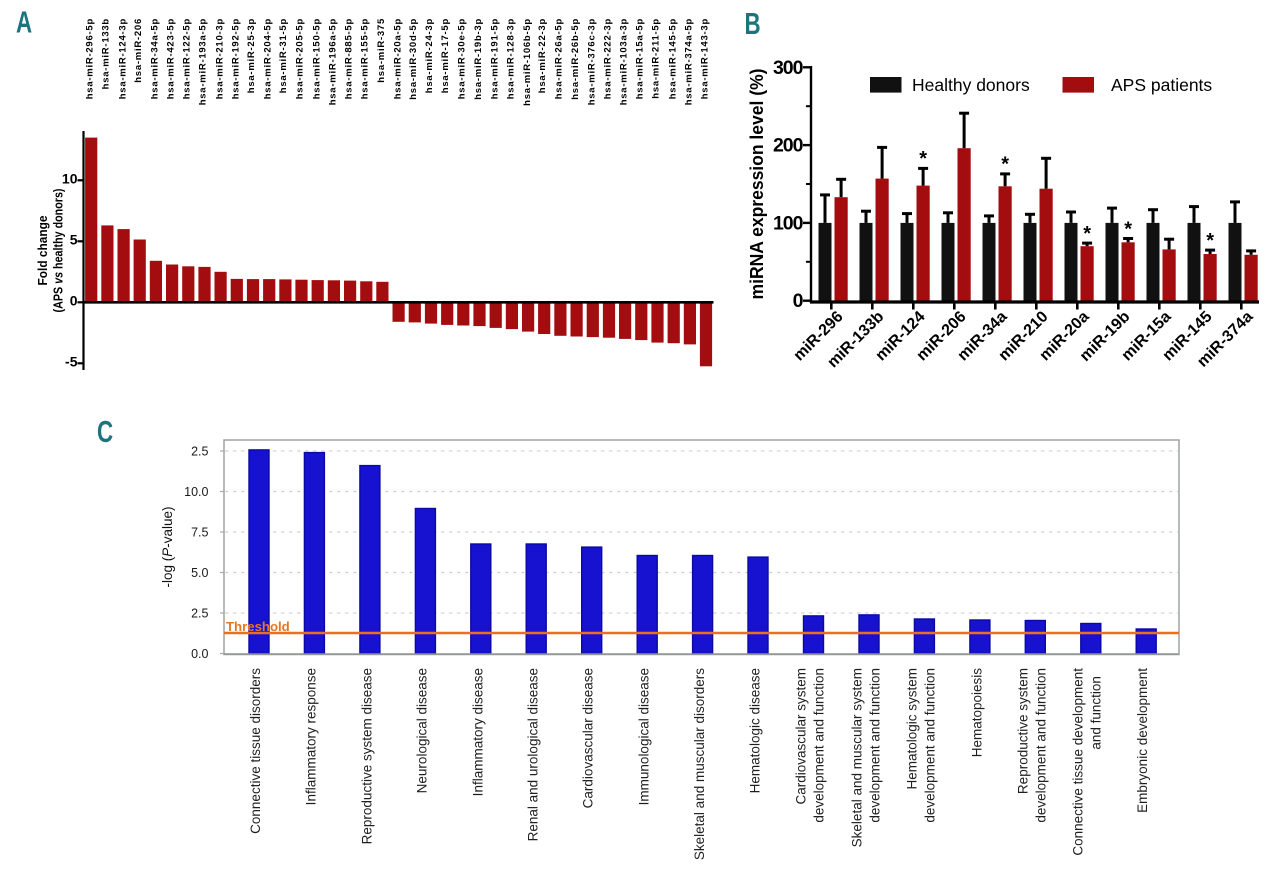 This screenshot has height=893, width=1280. I want to click on svg-text: APS patients, so click(1161, 85).